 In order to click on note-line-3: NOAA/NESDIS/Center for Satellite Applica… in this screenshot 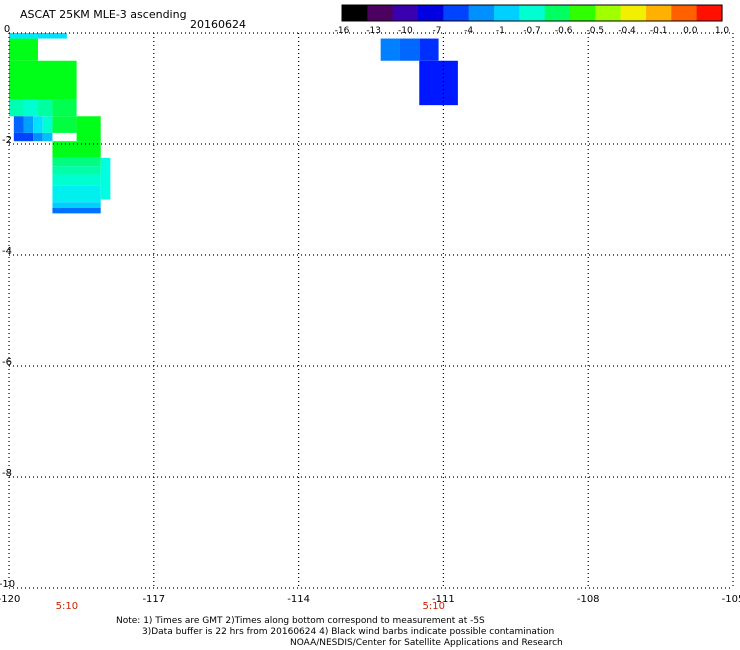, I will do `click(426, 643)`.